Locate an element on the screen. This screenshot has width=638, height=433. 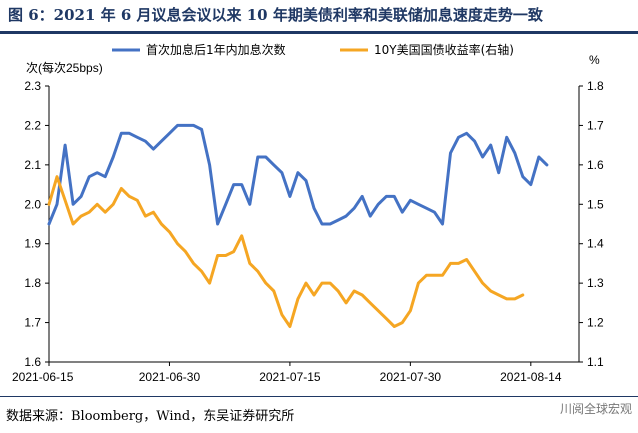
right-tick-label: 1.7 is located at coordinates (595, 125).